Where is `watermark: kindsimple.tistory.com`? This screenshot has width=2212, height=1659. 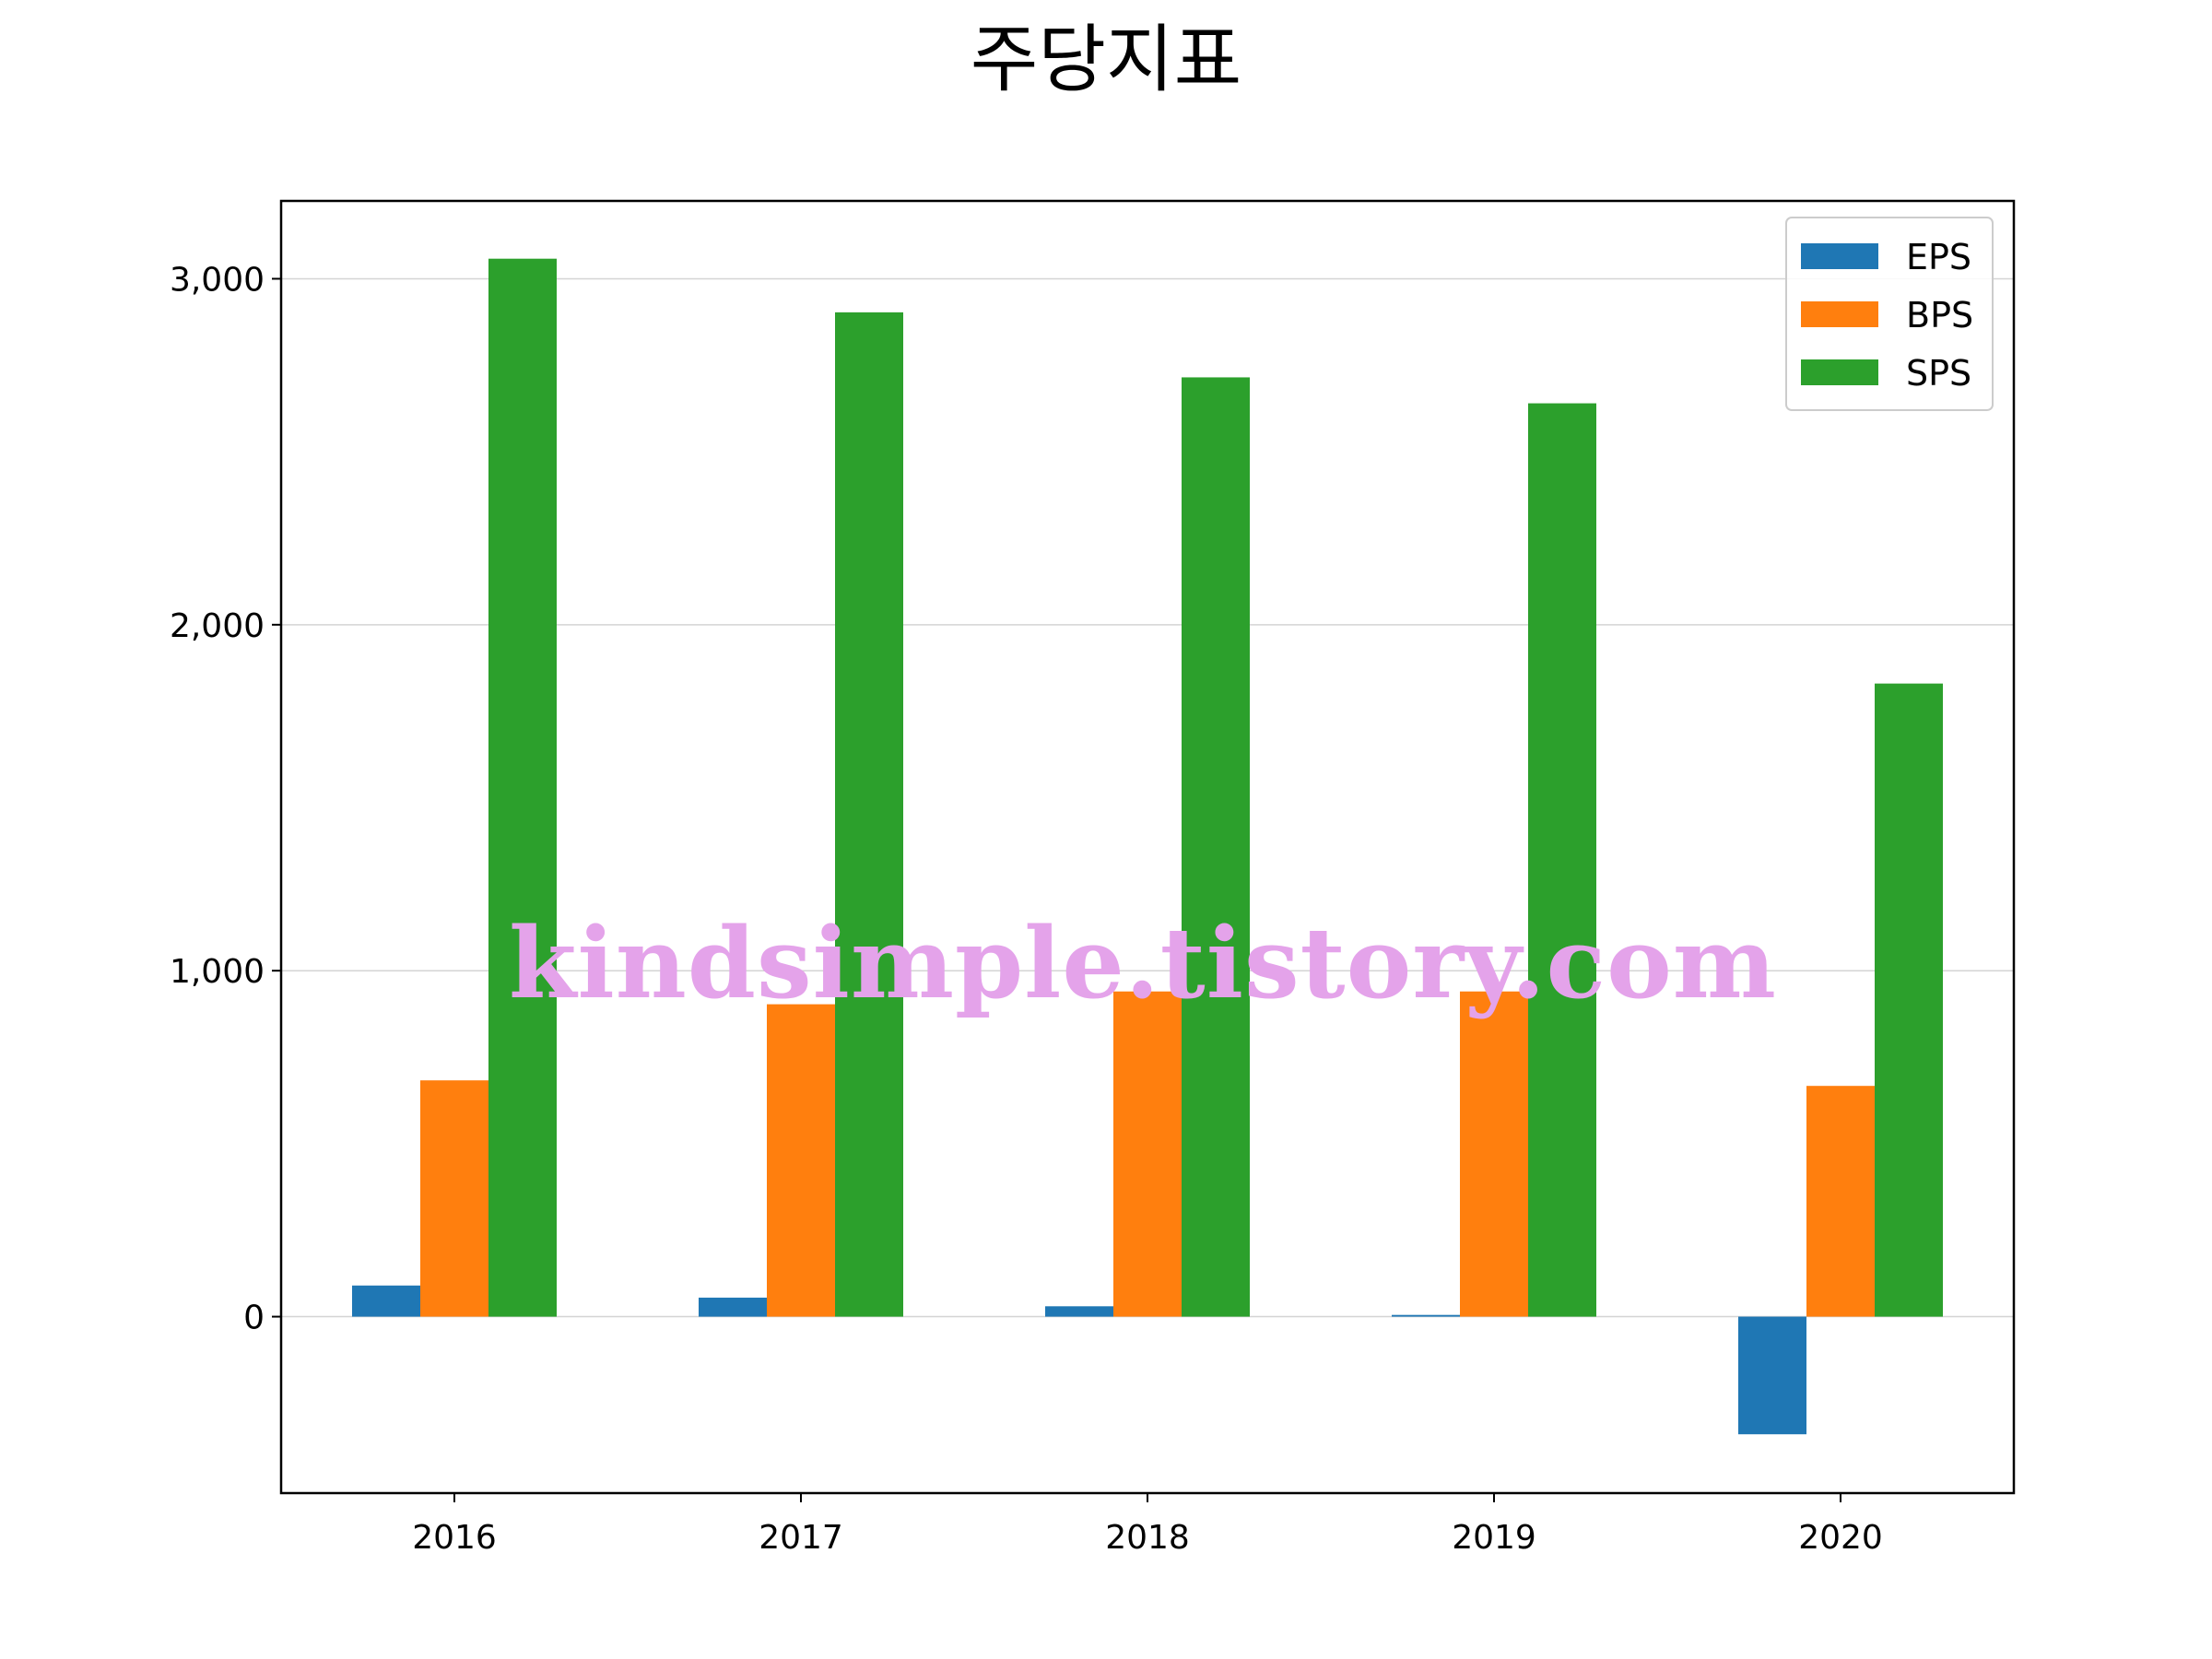
watermark: kindsimple.tistory.com is located at coordinates (1143, 962).